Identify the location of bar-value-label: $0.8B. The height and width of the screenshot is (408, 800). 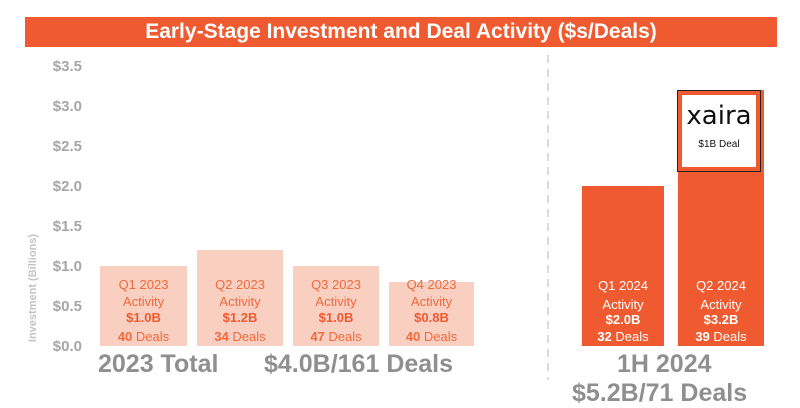
(431, 317).